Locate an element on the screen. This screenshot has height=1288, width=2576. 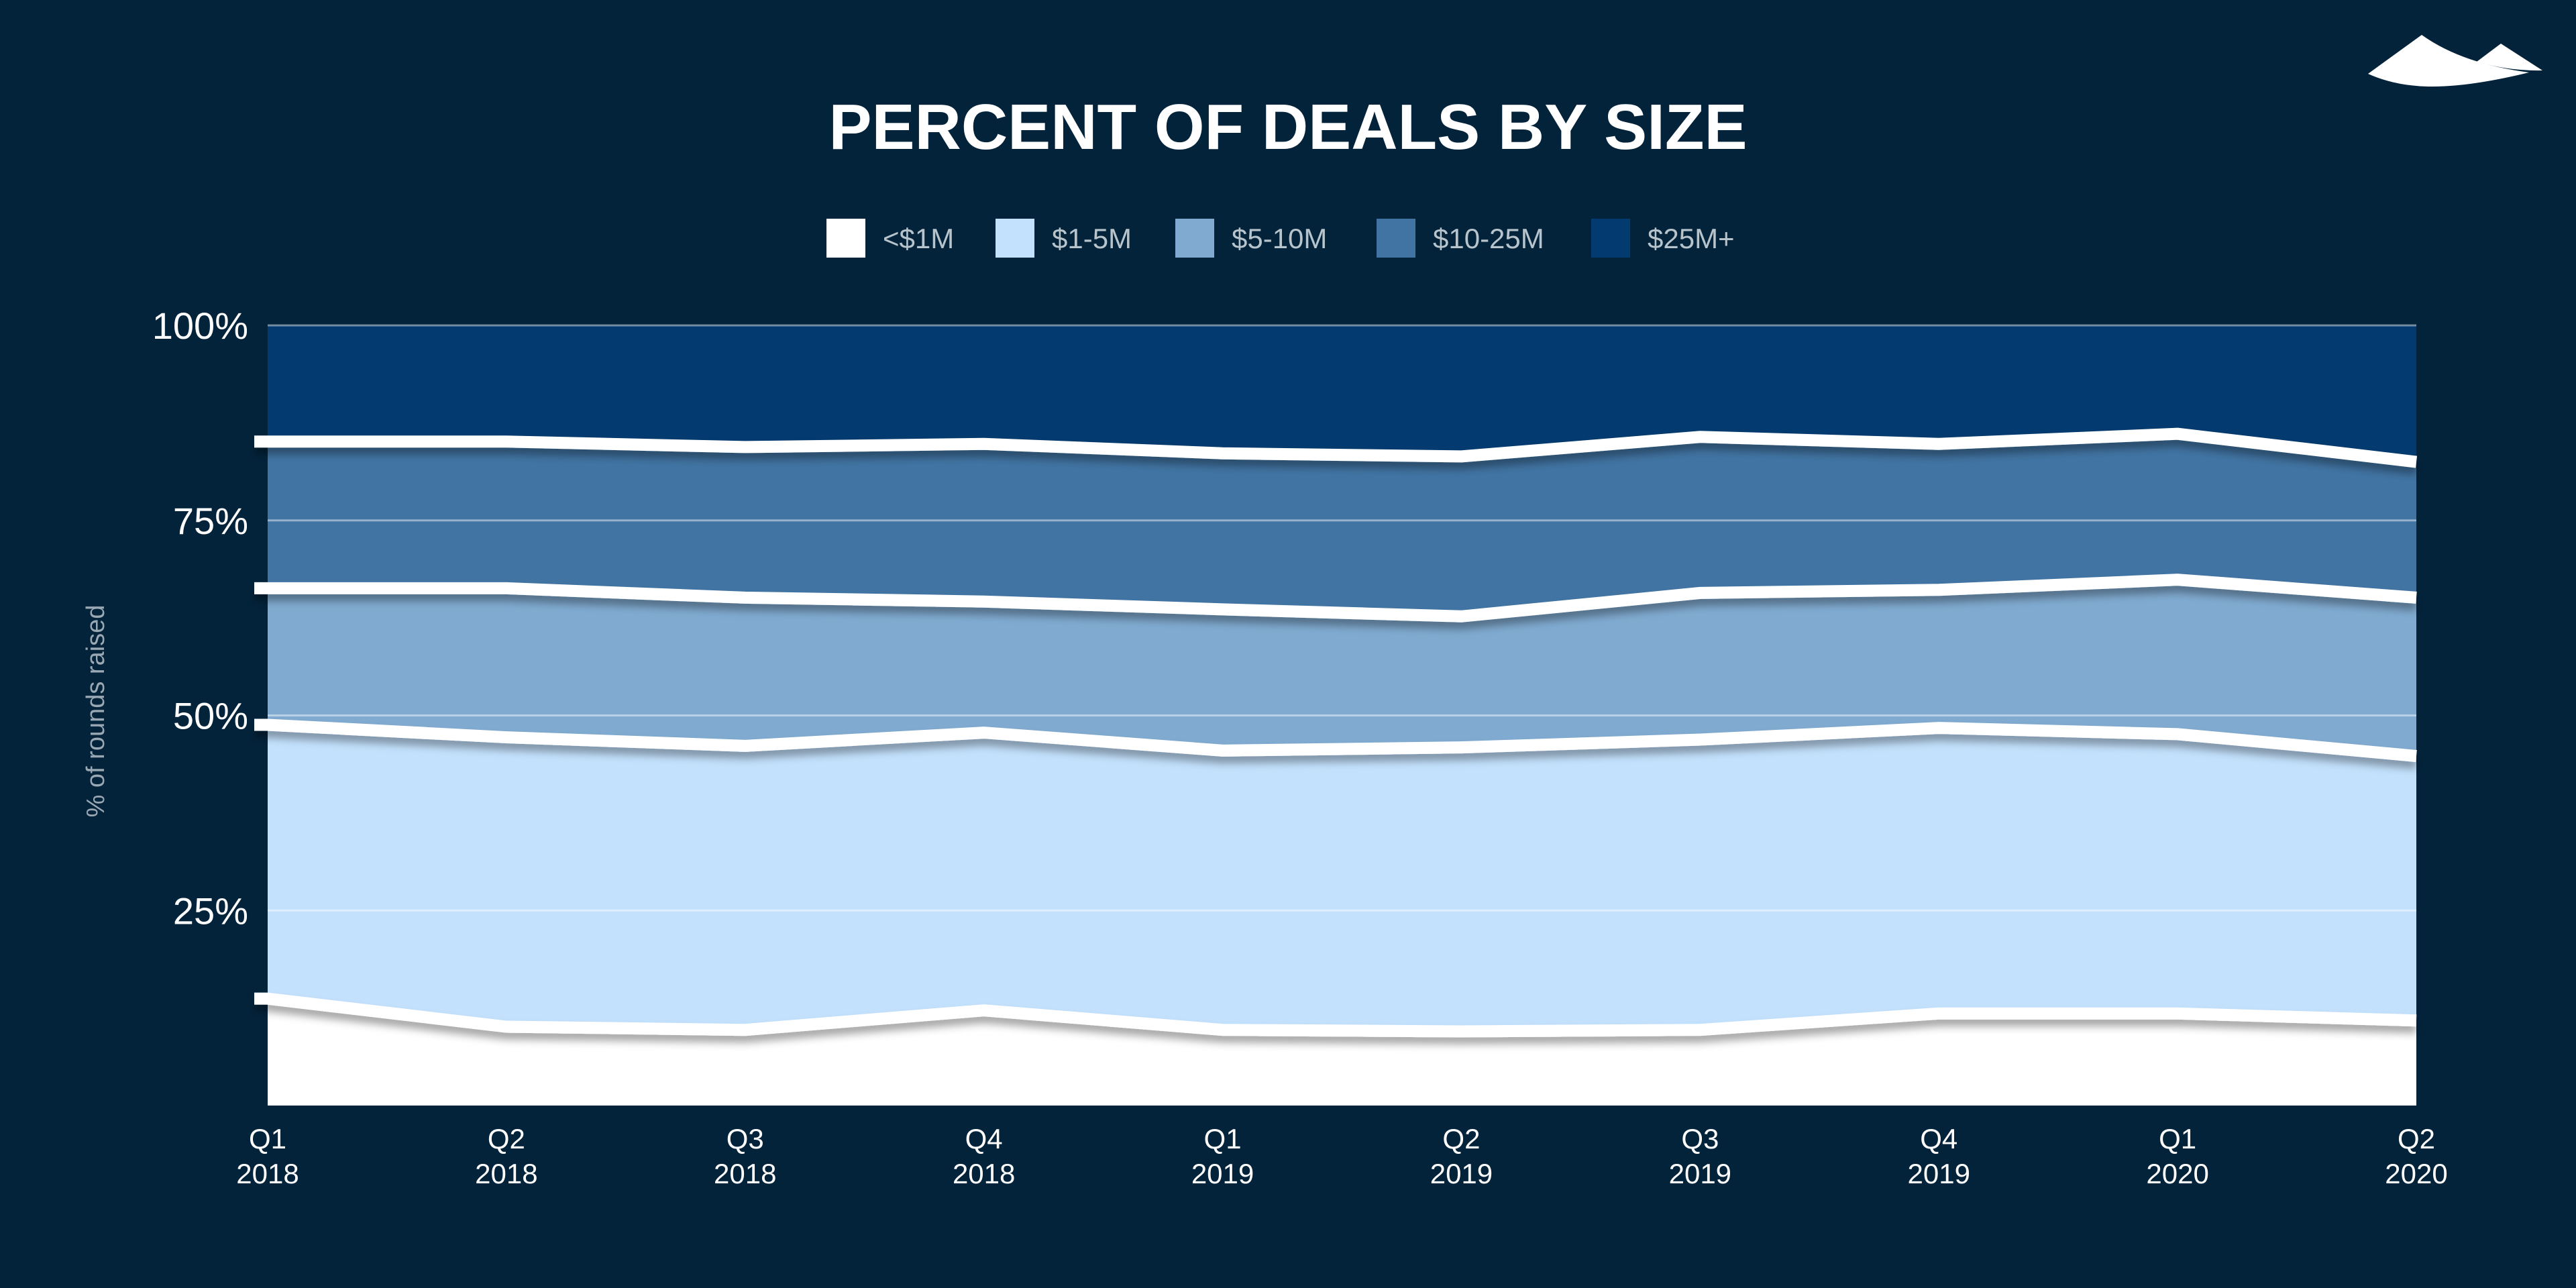
legend-label: $25M+ is located at coordinates (1691, 238).